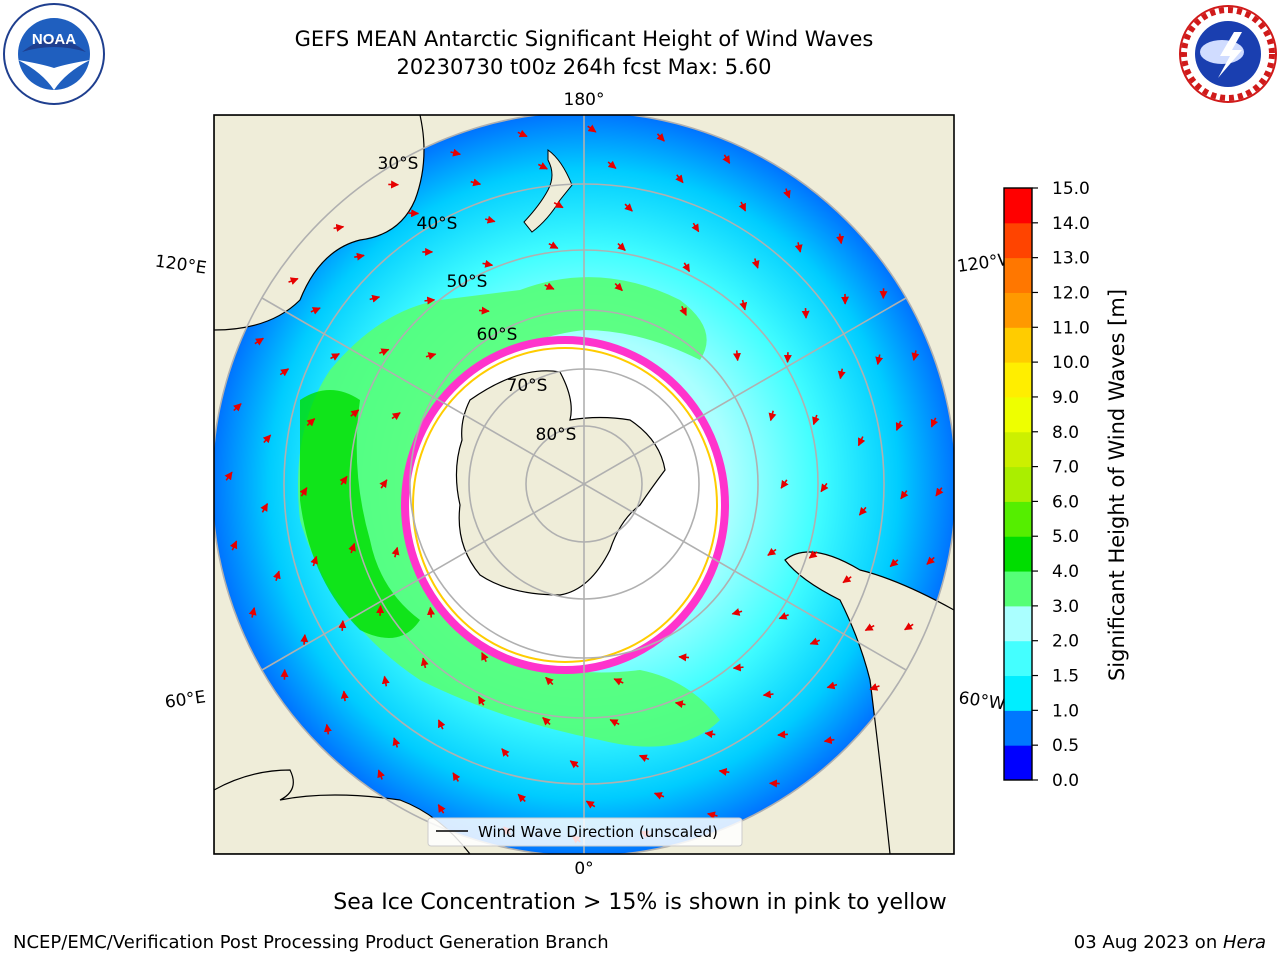 This screenshot has height=960, width=1280. I want to click on sea-ice-inner-edge, so click(565, 505).